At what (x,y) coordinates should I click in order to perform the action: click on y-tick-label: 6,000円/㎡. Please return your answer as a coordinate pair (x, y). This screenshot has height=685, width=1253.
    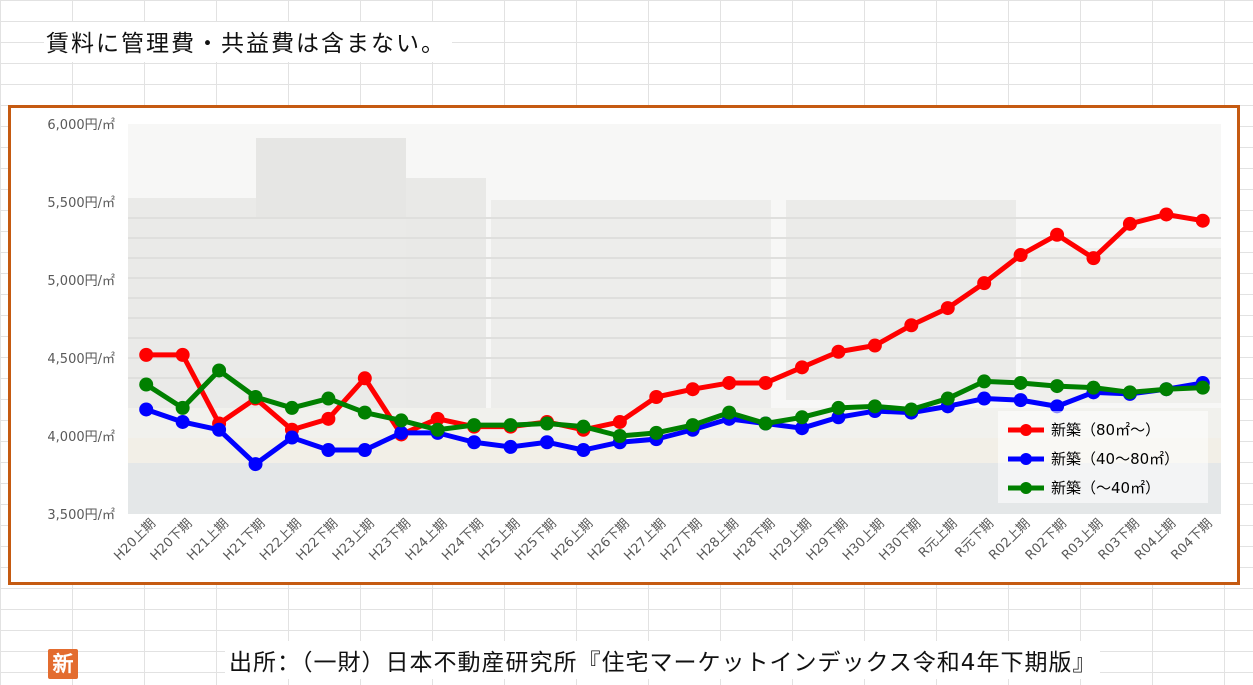
    Looking at the image, I should click on (81, 125).